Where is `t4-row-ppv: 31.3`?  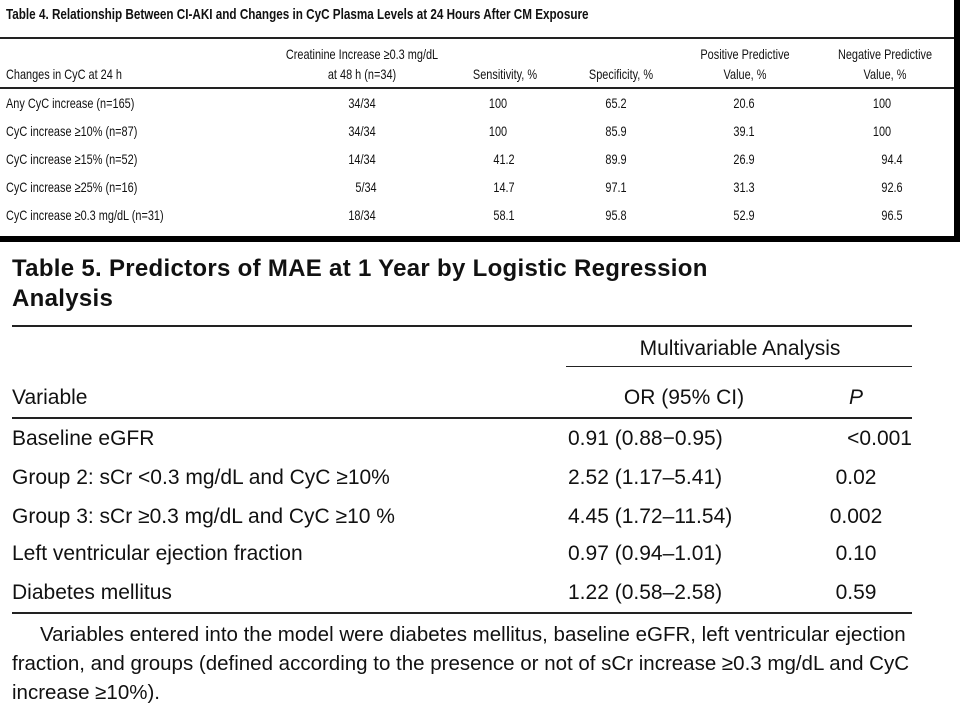 t4-row-ppv: 31.3 is located at coordinates (744, 187).